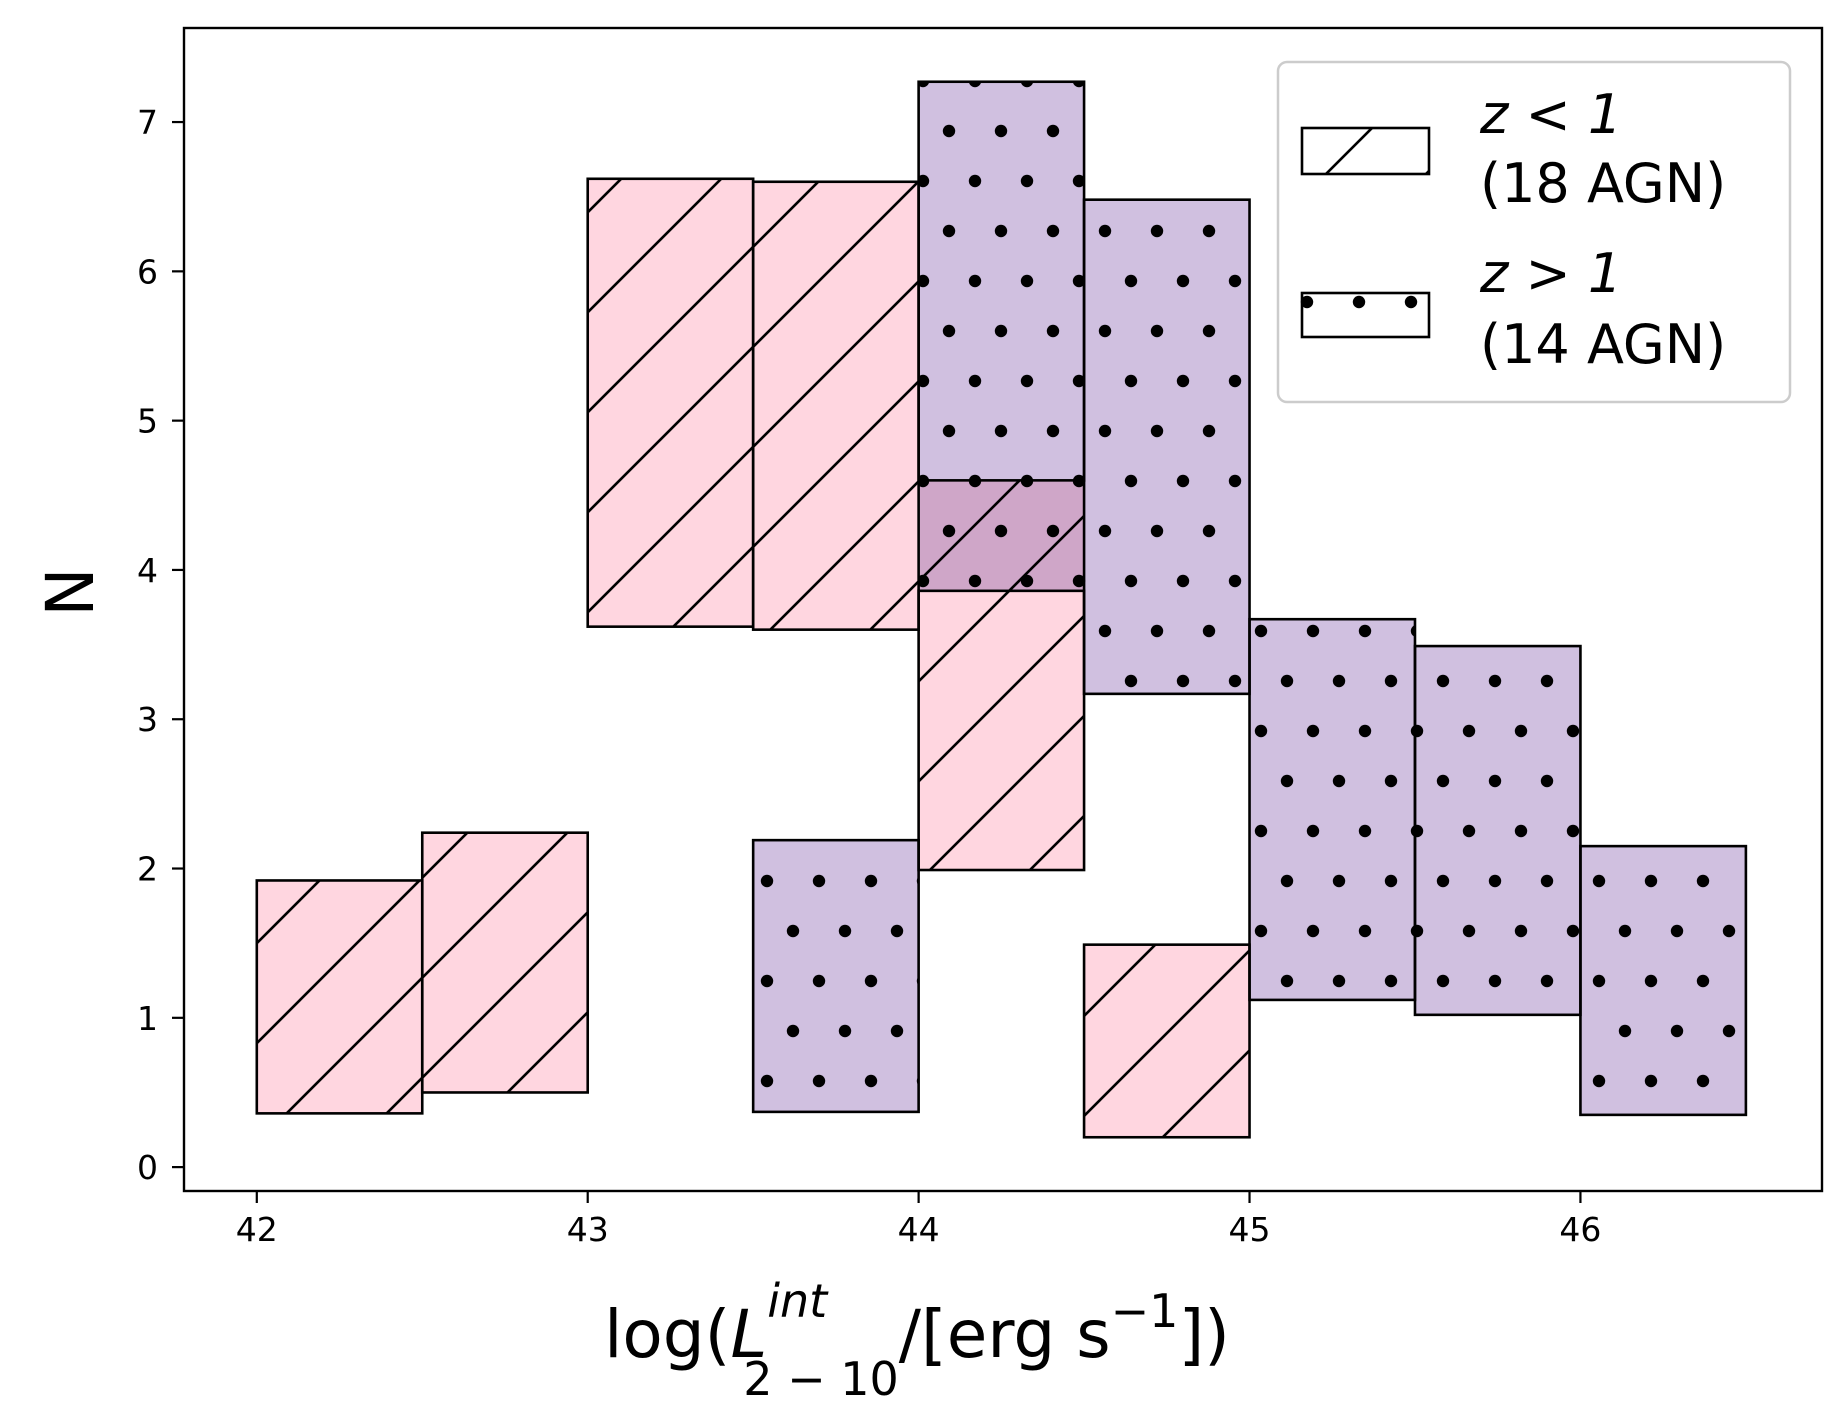 The image size is (1840, 1408). I want to click on legend-item-high-z: z > 1 (14 AGN), so click(1513, 309).